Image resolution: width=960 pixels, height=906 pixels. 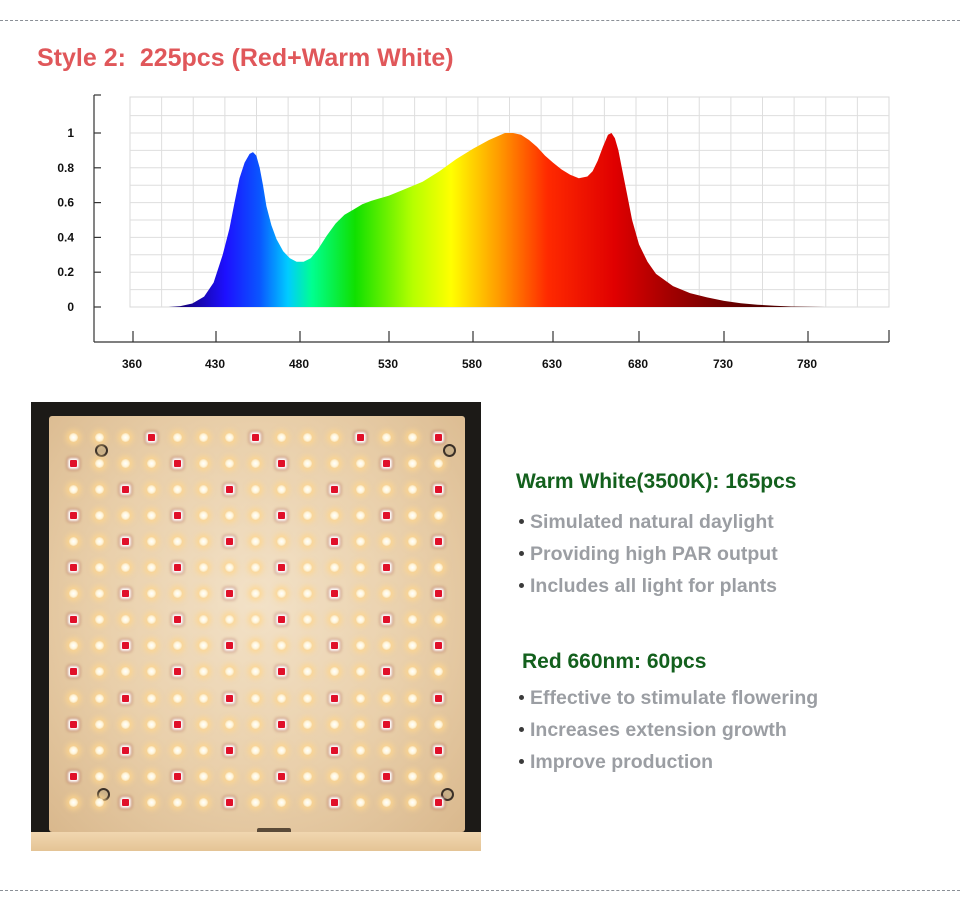 I want to click on y-tick-label: 0, so click(x=70, y=307).